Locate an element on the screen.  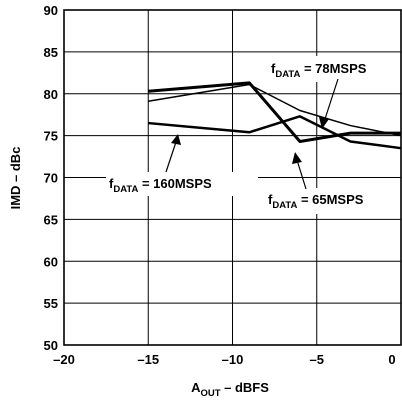
y-axis-title: IMD – dBc is located at coordinates (15, 178).